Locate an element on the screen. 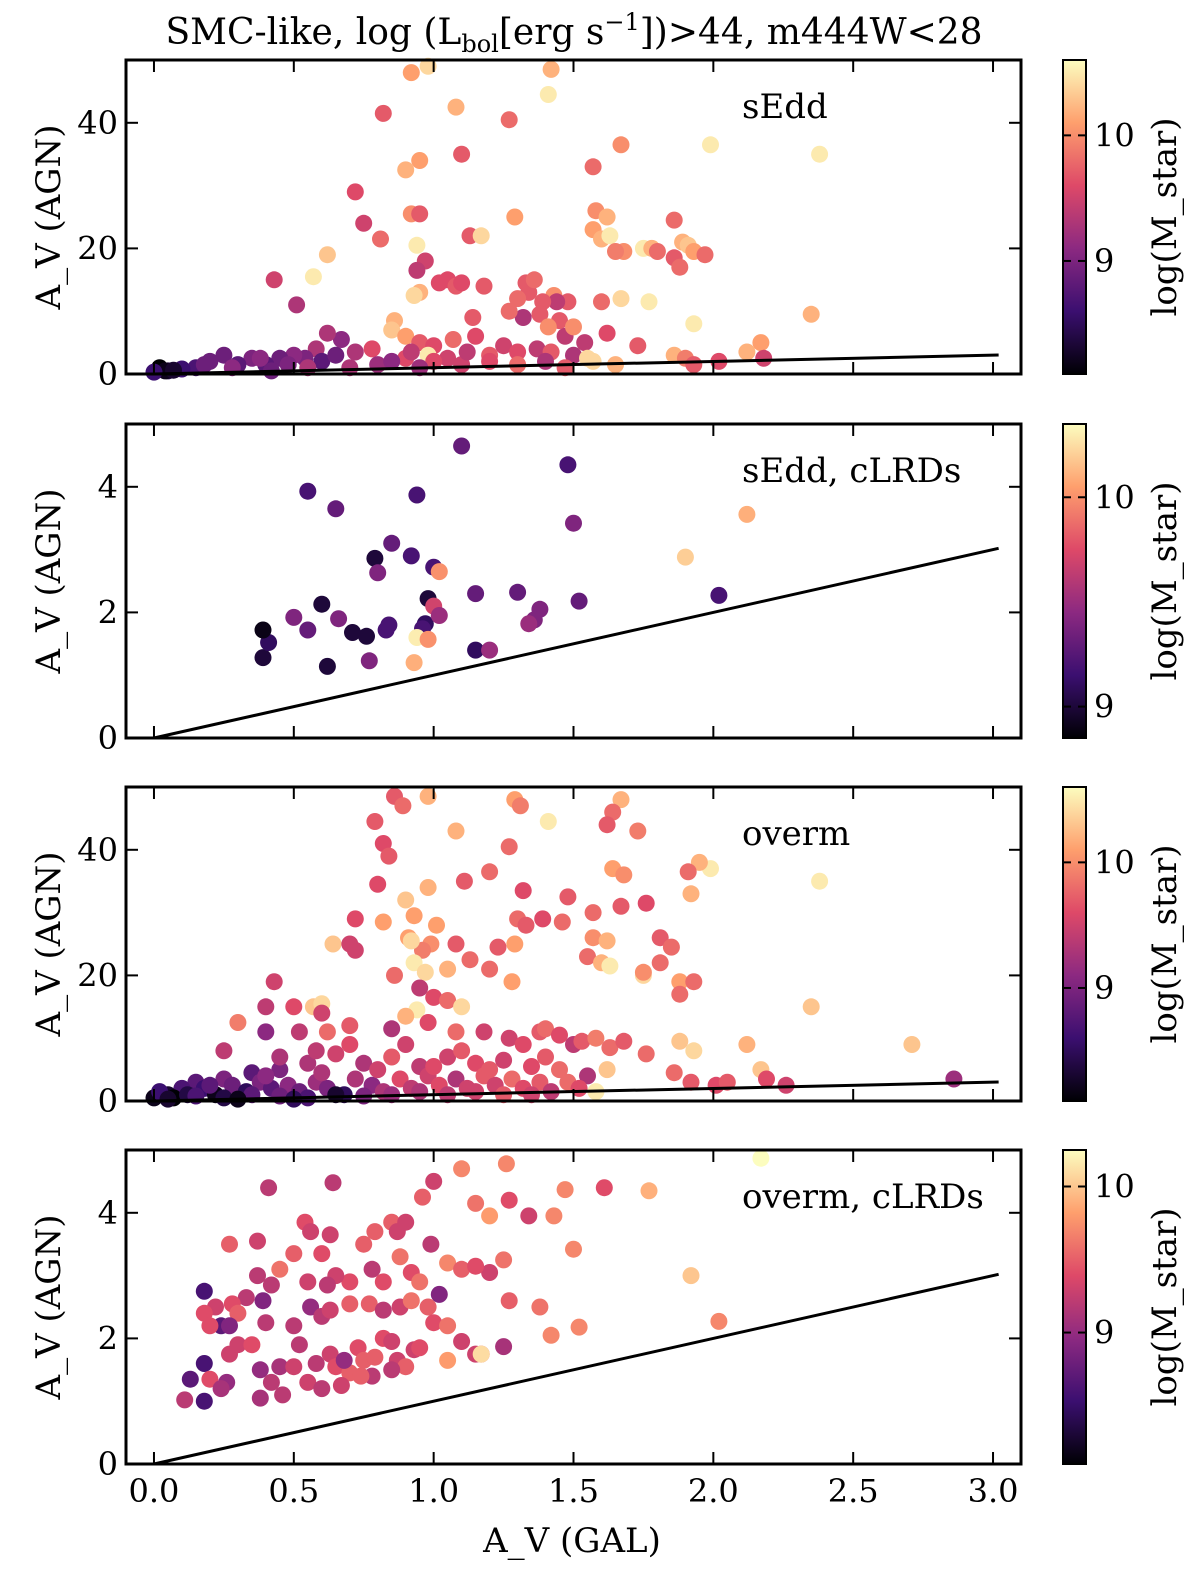 This screenshot has height=1569, width=1200. x-tick-label: 0.0 is located at coordinates (154, 1491).